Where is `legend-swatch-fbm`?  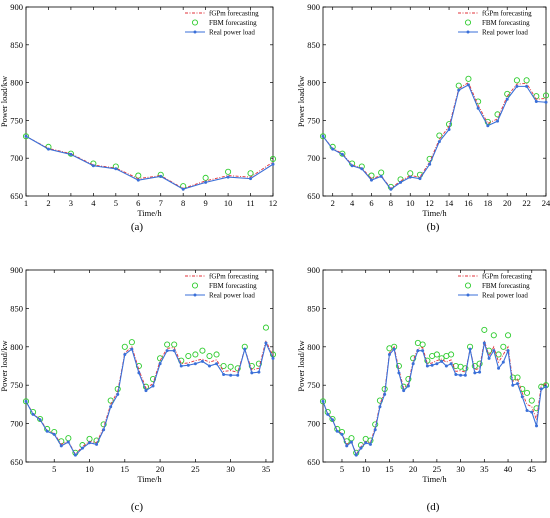
legend-swatch-fbm is located at coordinates (468, 285).